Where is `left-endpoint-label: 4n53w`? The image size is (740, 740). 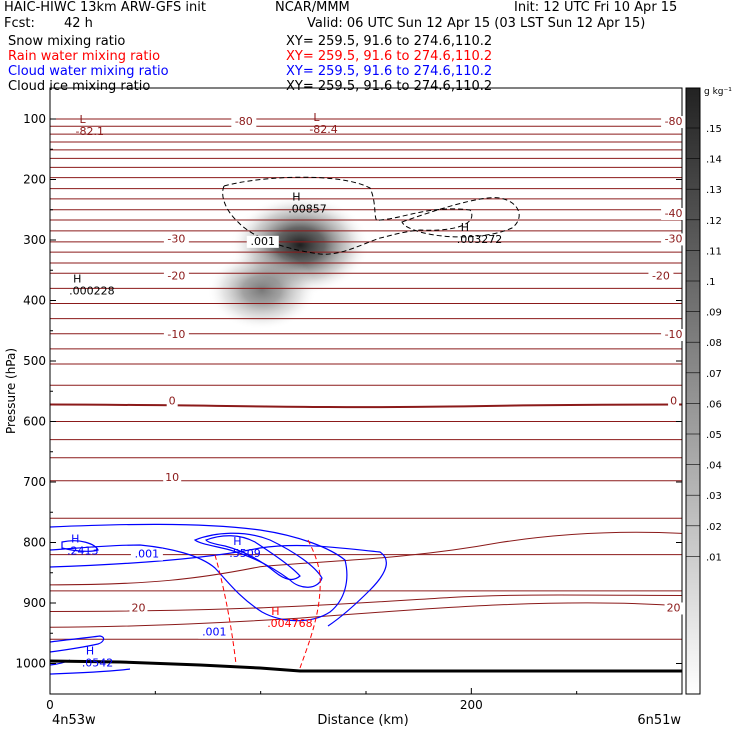
left-endpoint-label: 4n53w is located at coordinates (74, 720).